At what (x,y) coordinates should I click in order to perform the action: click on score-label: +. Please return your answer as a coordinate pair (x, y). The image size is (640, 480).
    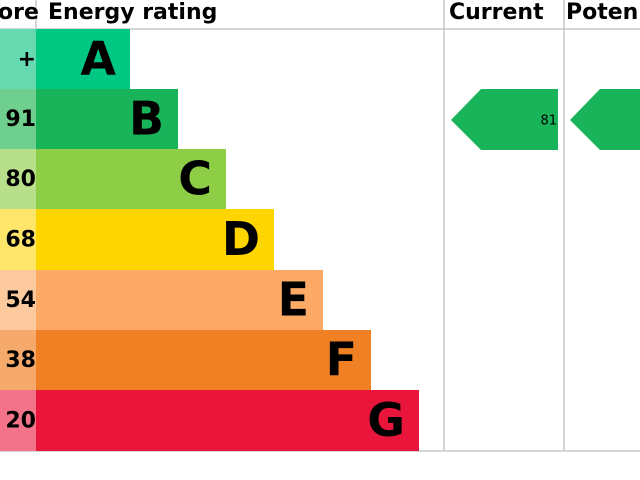
    Looking at the image, I should click on (27, 59).